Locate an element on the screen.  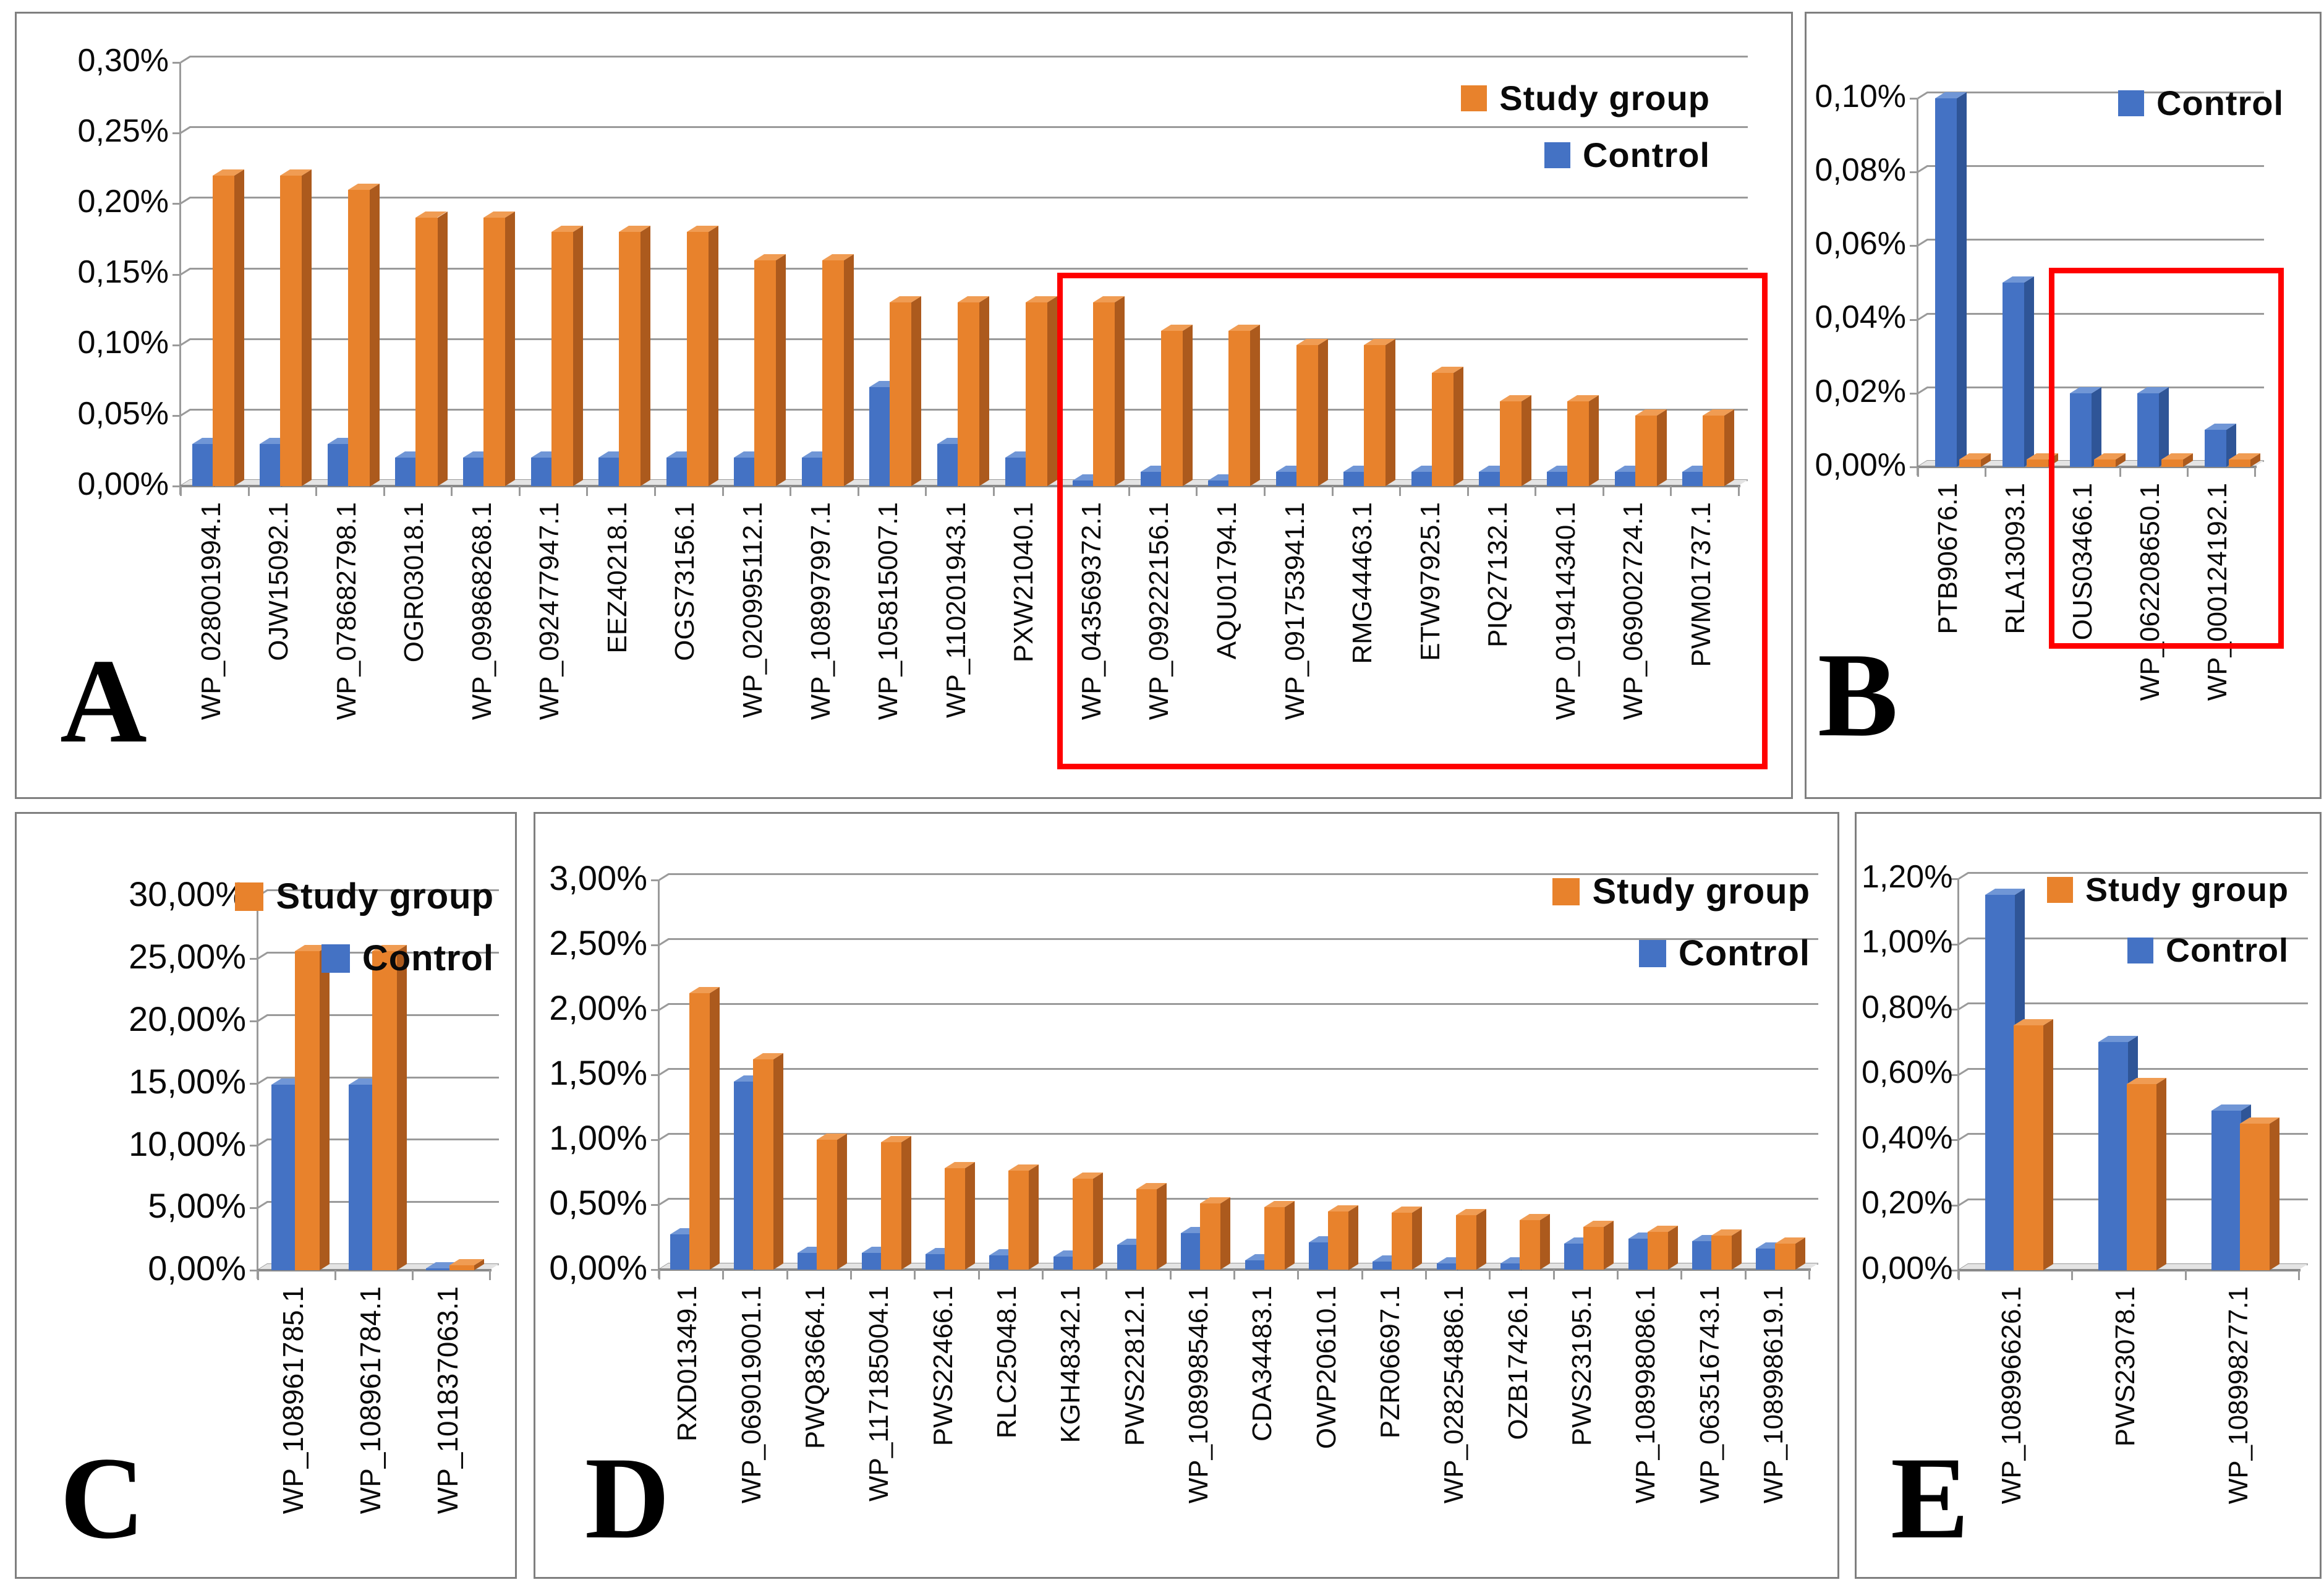
category-label: WP_108997997.1 is located at coordinates (820, 611).